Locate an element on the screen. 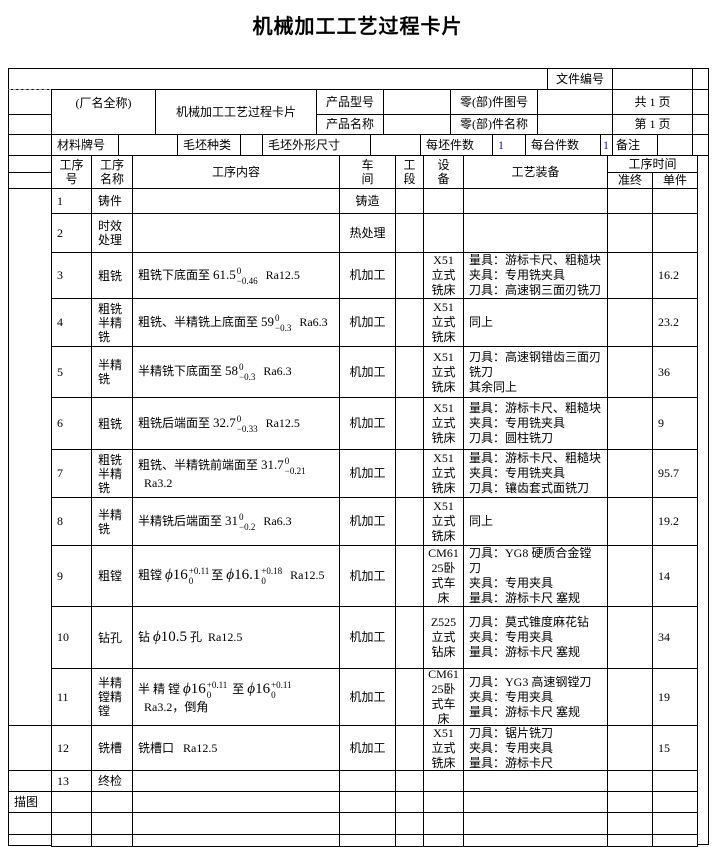 The width and height of the screenshot is (715, 847). lower-deviation: −0.33 is located at coordinates (247, 428).